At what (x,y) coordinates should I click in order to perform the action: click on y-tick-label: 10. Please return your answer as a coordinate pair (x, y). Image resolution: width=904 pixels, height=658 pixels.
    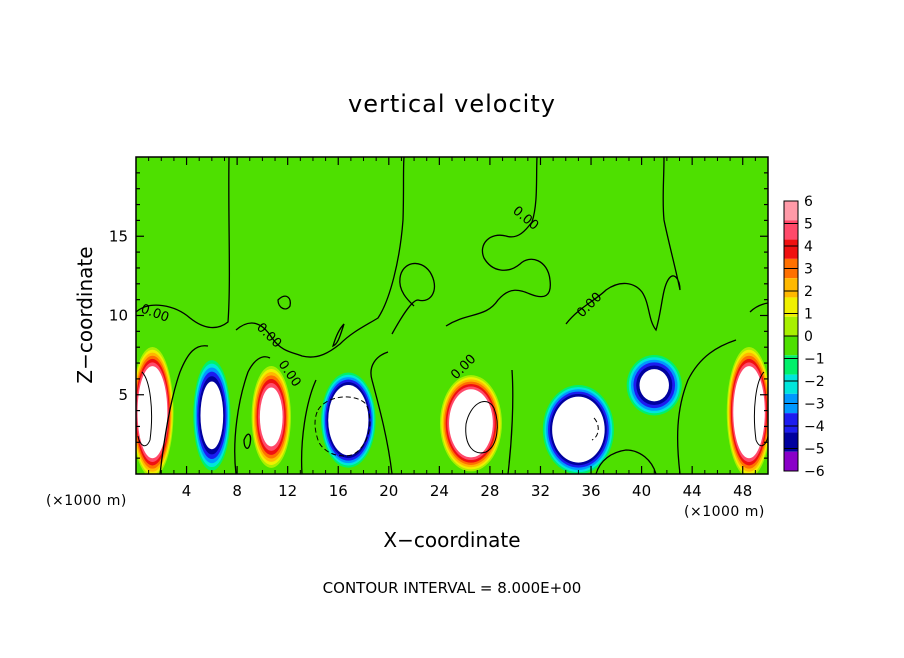
    Looking at the image, I should click on (118, 316).